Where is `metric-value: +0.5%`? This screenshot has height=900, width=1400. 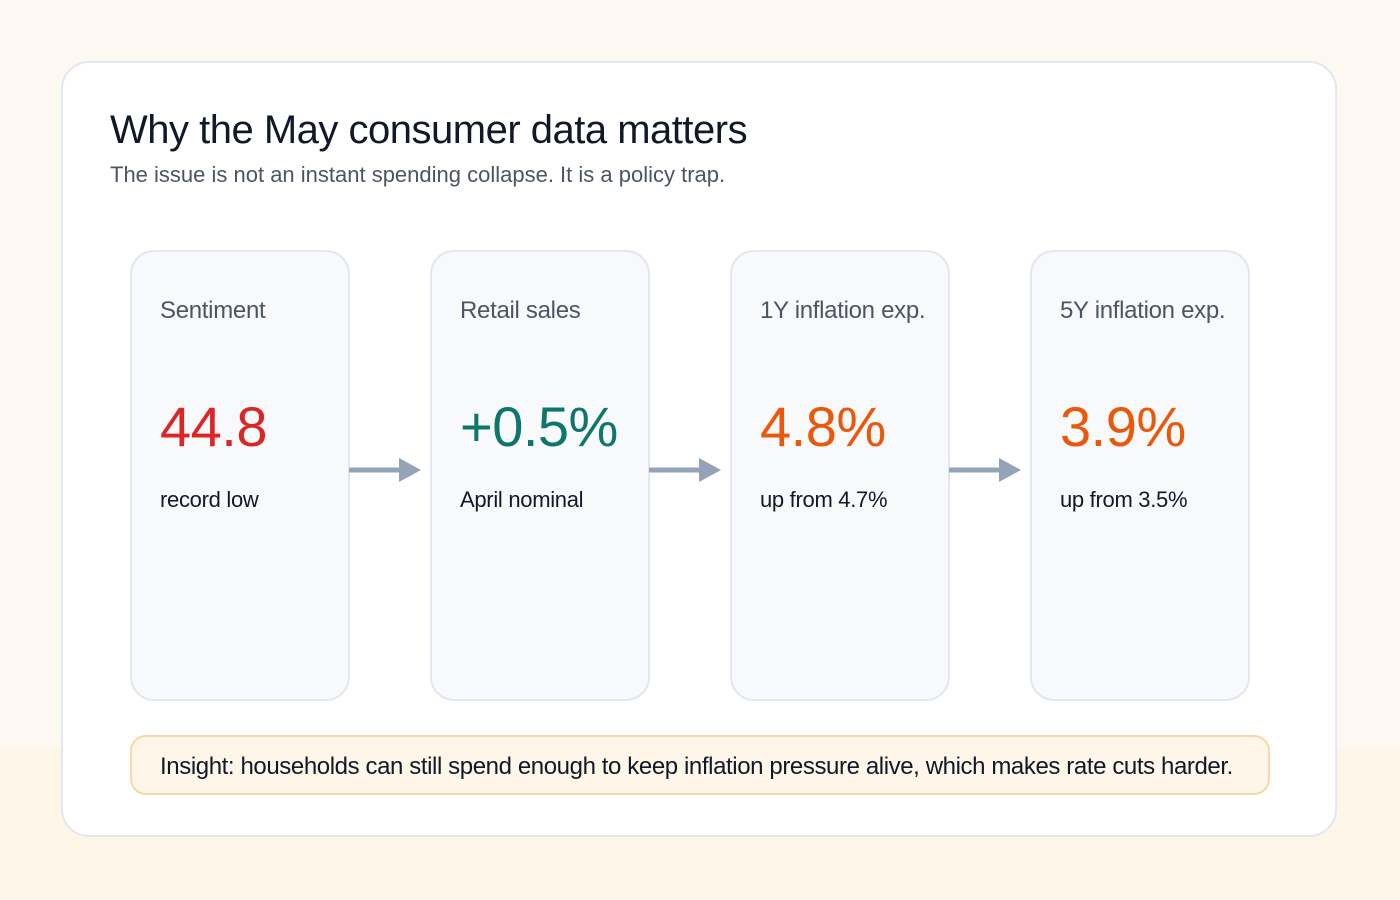 metric-value: +0.5% is located at coordinates (539, 426).